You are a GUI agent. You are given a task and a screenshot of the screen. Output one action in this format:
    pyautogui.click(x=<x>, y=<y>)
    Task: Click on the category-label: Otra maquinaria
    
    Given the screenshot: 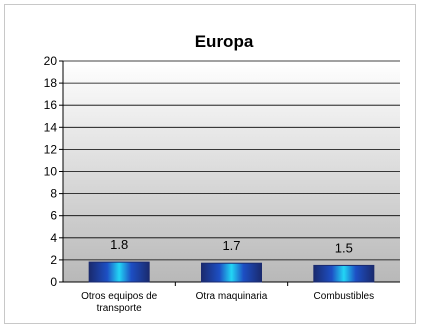 What is the action you would take?
    pyautogui.click(x=232, y=296)
    